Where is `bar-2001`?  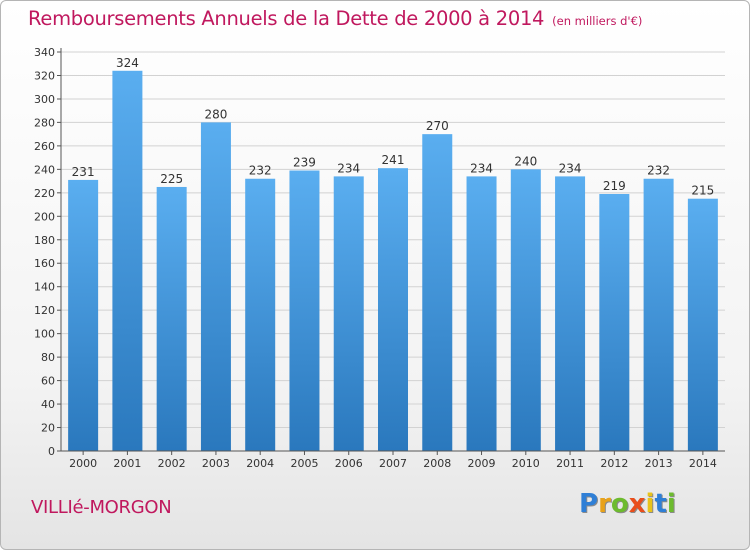
bar-2001 is located at coordinates (127, 260).